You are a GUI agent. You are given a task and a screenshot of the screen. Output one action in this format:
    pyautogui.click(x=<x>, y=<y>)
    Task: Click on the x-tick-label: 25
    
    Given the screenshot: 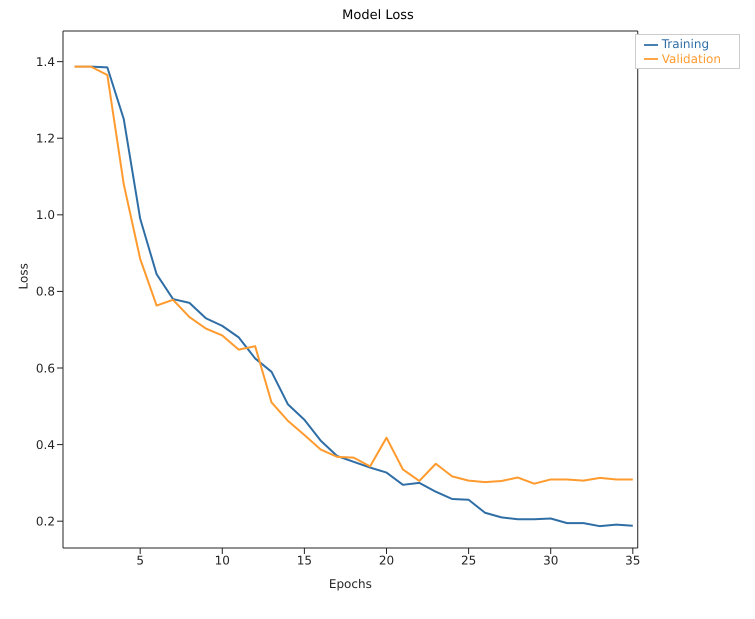 What is the action you would take?
    pyautogui.click(x=468, y=561)
    